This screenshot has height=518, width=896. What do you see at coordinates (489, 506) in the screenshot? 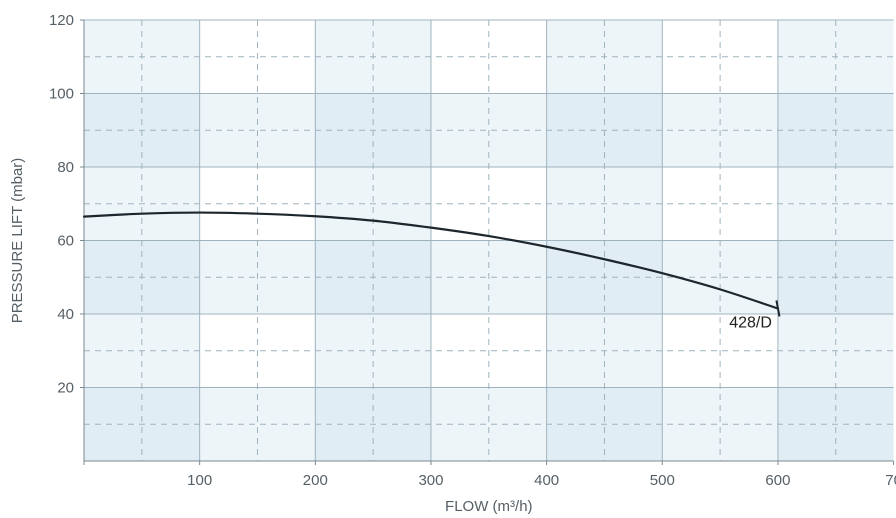
I see `x-axis-label: FLOW (m³/h)` at bounding box center [489, 506].